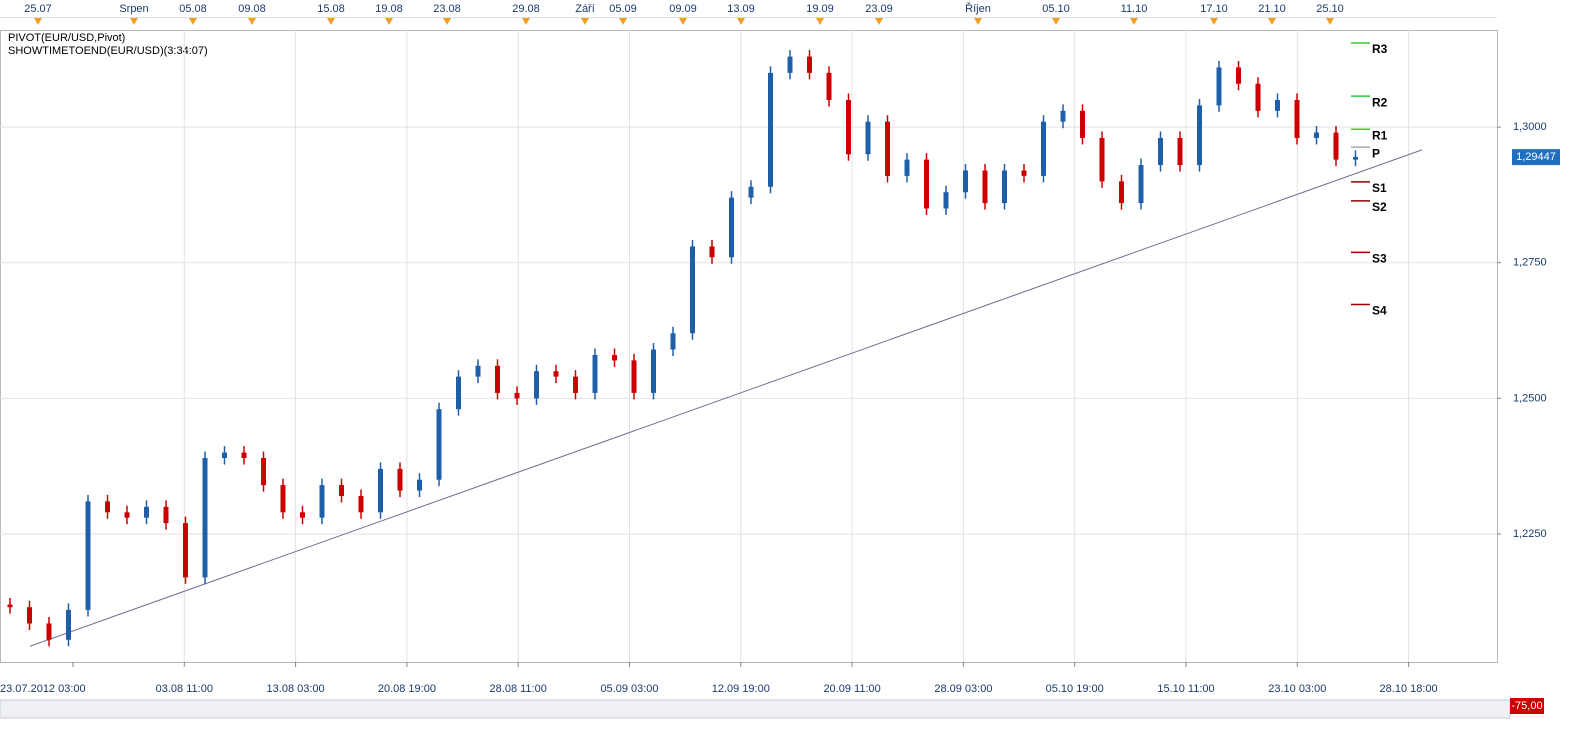 The image size is (1594, 730). Describe the element at coordinates (331, 9) in the screenshot. I see `top-time-label: 15.08` at that location.